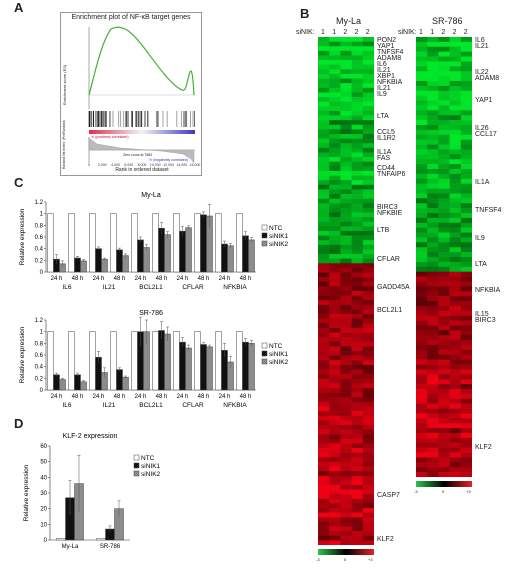 This screenshot has height=573, width=520. I want to click on gene-label: IL1A, so click(384, 152).